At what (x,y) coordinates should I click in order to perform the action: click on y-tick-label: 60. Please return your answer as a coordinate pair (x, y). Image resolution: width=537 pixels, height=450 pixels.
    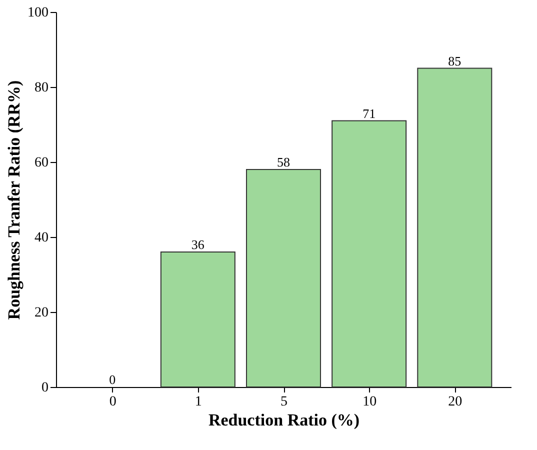
    Looking at the image, I should click on (41, 163).